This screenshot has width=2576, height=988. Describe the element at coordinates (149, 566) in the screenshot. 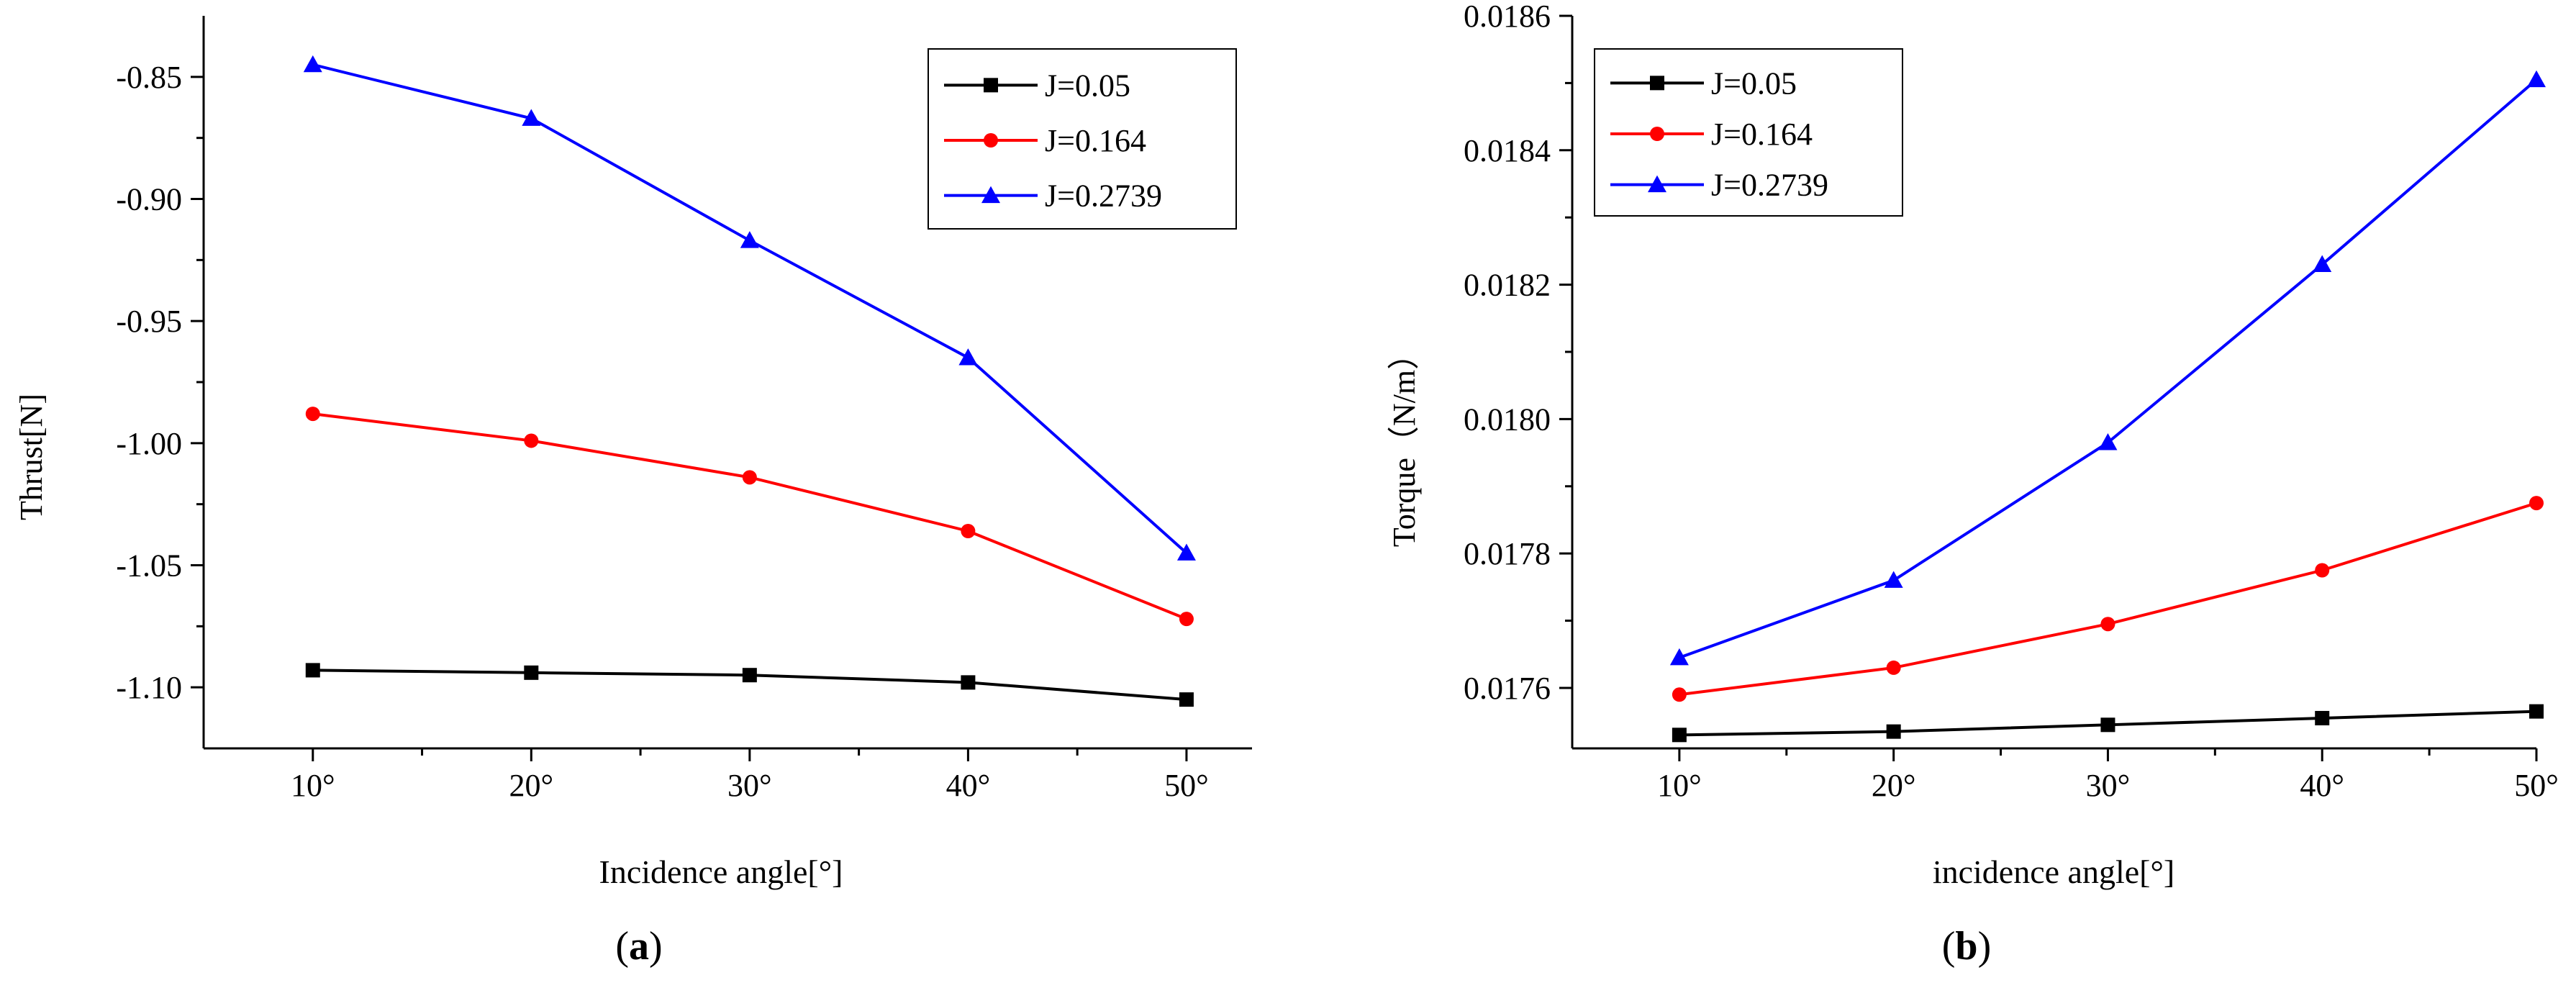

I see `y-tick-label: -1.05` at that location.